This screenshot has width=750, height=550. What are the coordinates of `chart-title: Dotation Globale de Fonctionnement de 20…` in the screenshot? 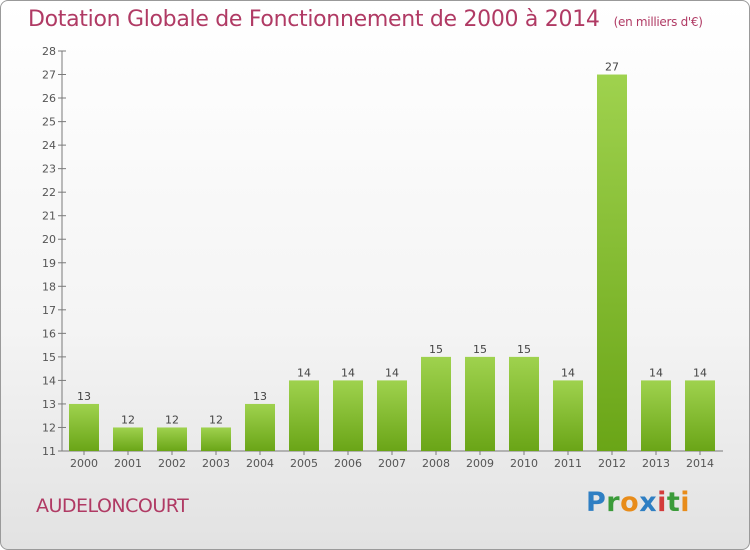 It's located at (365, 19).